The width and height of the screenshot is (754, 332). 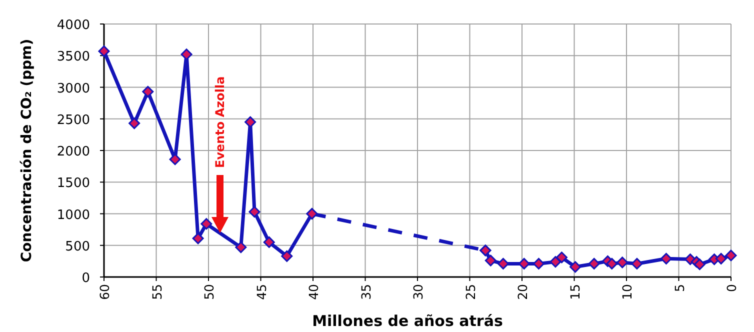 I want to click on x-tick-label: 30, so click(x=418, y=292).